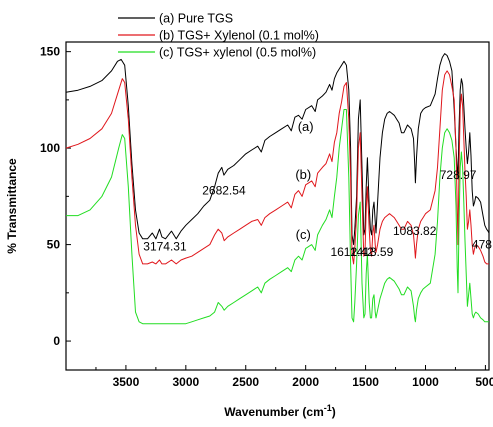 This screenshot has height=427, width=493. What do you see at coordinates (305, 382) in the screenshot?
I see `x-tick-label-3: 2000` at bounding box center [305, 382].